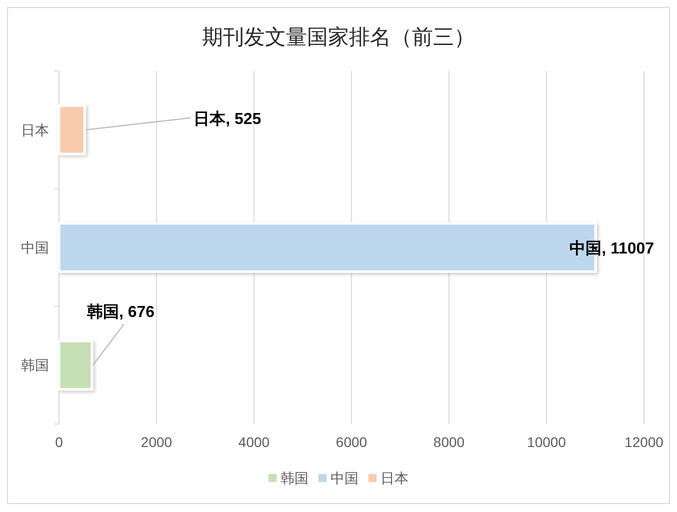  What do you see at coordinates (59, 442) in the screenshot?
I see `x-tick-label: 0` at bounding box center [59, 442].